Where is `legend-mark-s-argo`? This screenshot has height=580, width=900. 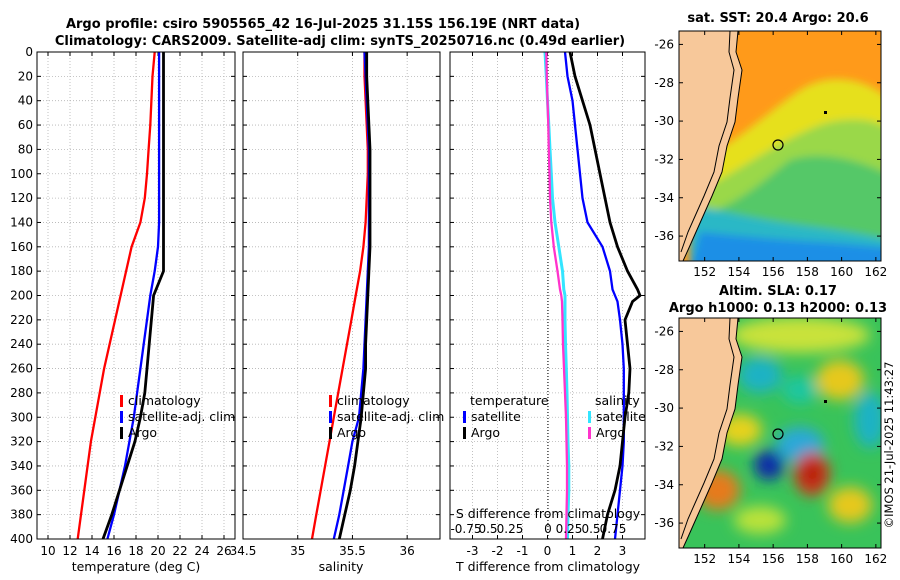 legend-mark-s-argo is located at coordinates (589, 433).